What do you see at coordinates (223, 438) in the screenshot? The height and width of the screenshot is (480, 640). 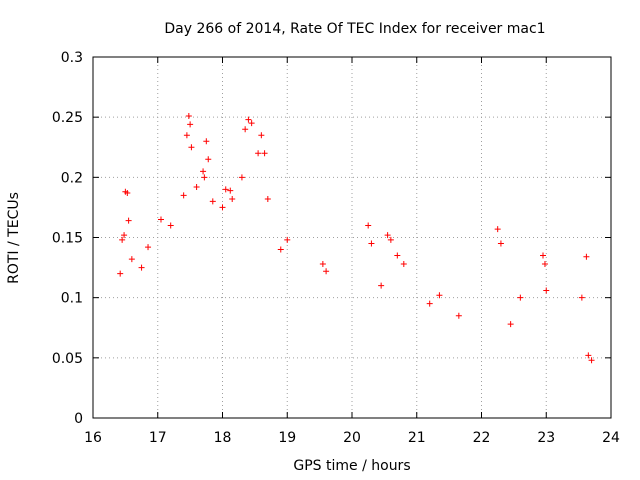 I see `x-tick-label: 18` at bounding box center [223, 438].